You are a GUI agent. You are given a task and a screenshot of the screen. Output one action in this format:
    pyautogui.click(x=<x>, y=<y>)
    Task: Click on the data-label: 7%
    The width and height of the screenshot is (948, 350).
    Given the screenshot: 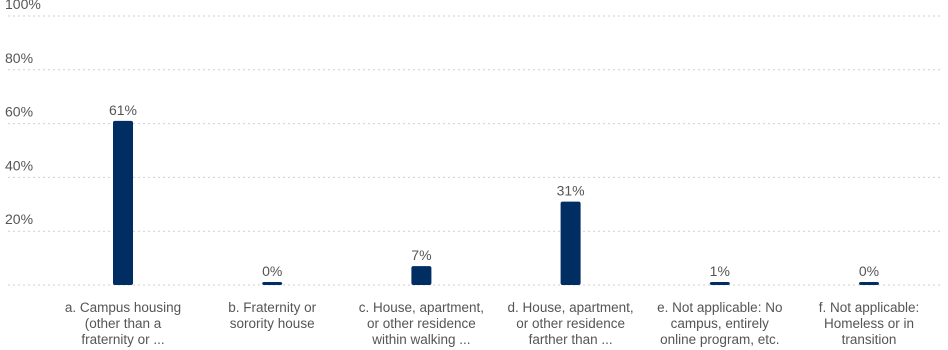 What is the action you would take?
    pyautogui.click(x=421, y=255)
    